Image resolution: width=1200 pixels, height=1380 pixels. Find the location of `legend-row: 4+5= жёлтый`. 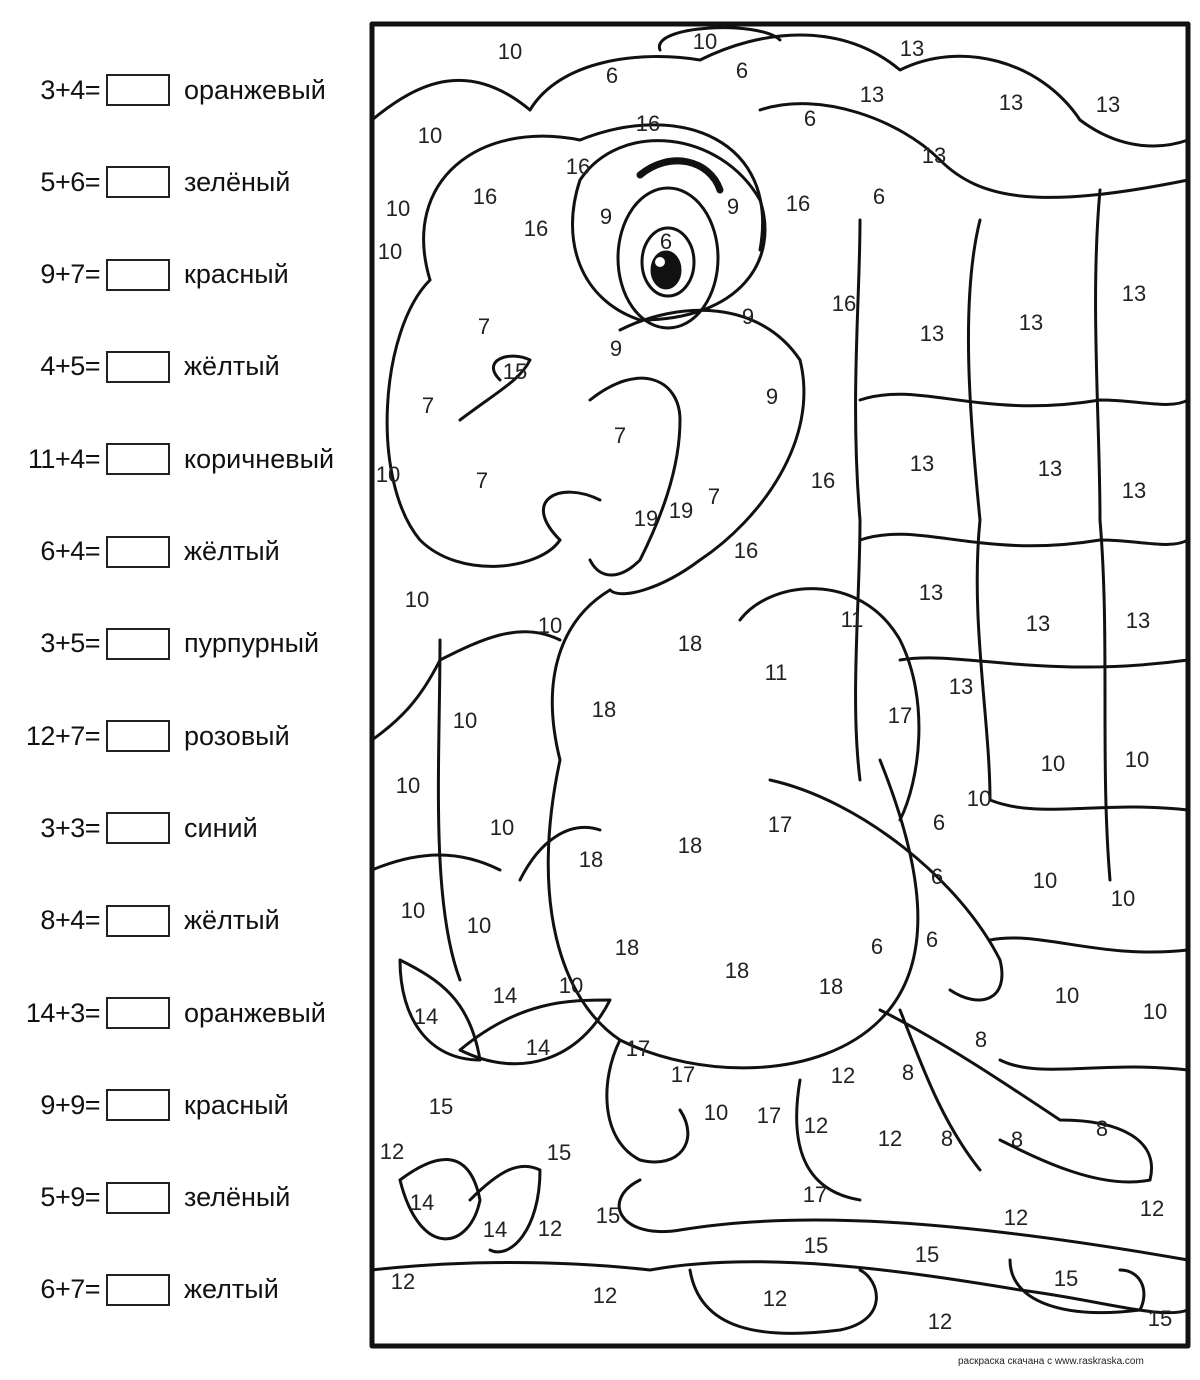

legend-row: 4+5= жёлтый is located at coordinates (140, 367).